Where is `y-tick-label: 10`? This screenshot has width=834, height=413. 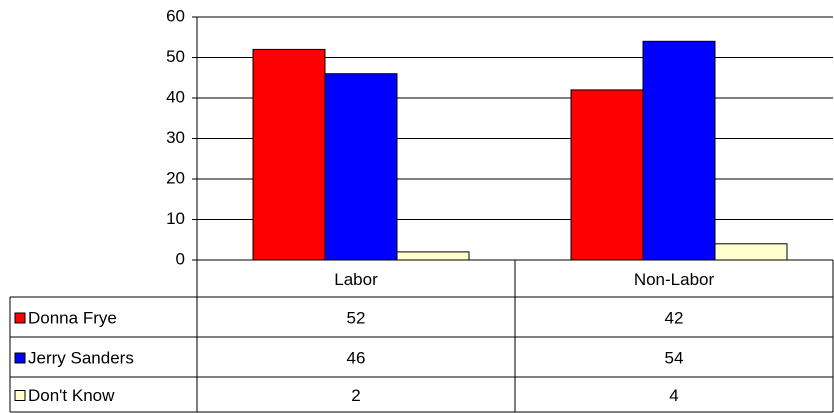
y-tick-label: 10 is located at coordinates (175, 218).